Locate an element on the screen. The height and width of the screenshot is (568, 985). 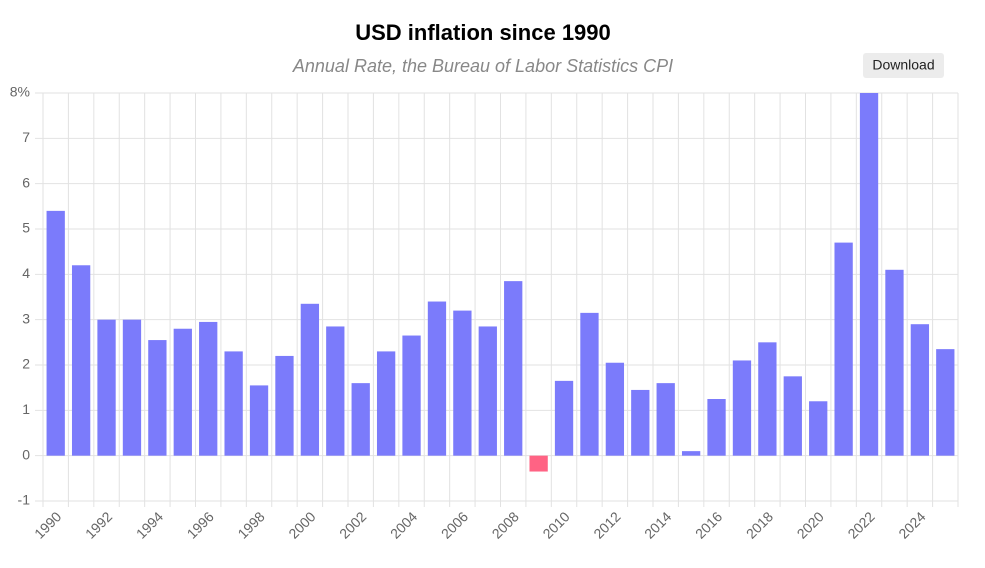
x-tick-label: 2018 is located at coordinates (759, 524).